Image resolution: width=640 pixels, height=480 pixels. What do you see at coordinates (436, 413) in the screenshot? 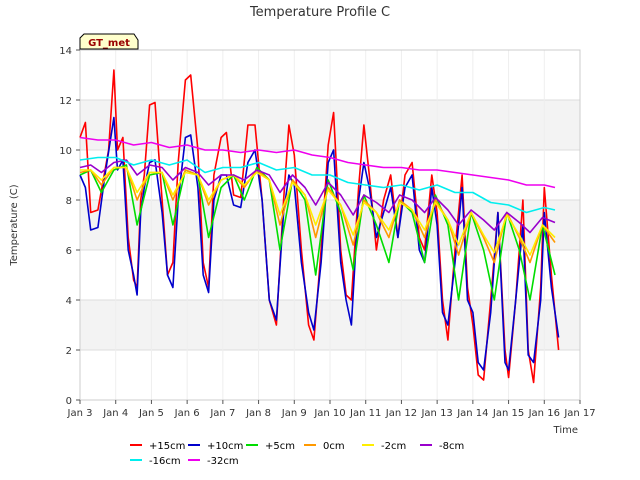
I see `x-tick-label: Jan 13` at bounding box center [436, 413].